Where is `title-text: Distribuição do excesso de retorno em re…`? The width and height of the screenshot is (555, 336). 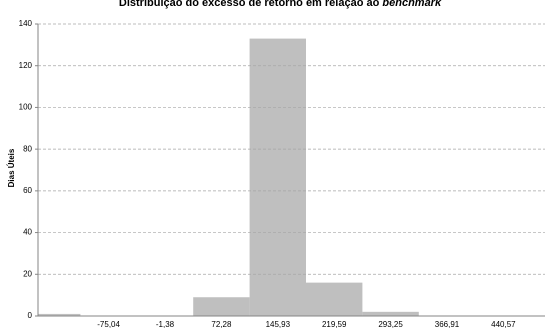 title-text: Distribuição do excesso de retorno em re… is located at coordinates (249, 4).